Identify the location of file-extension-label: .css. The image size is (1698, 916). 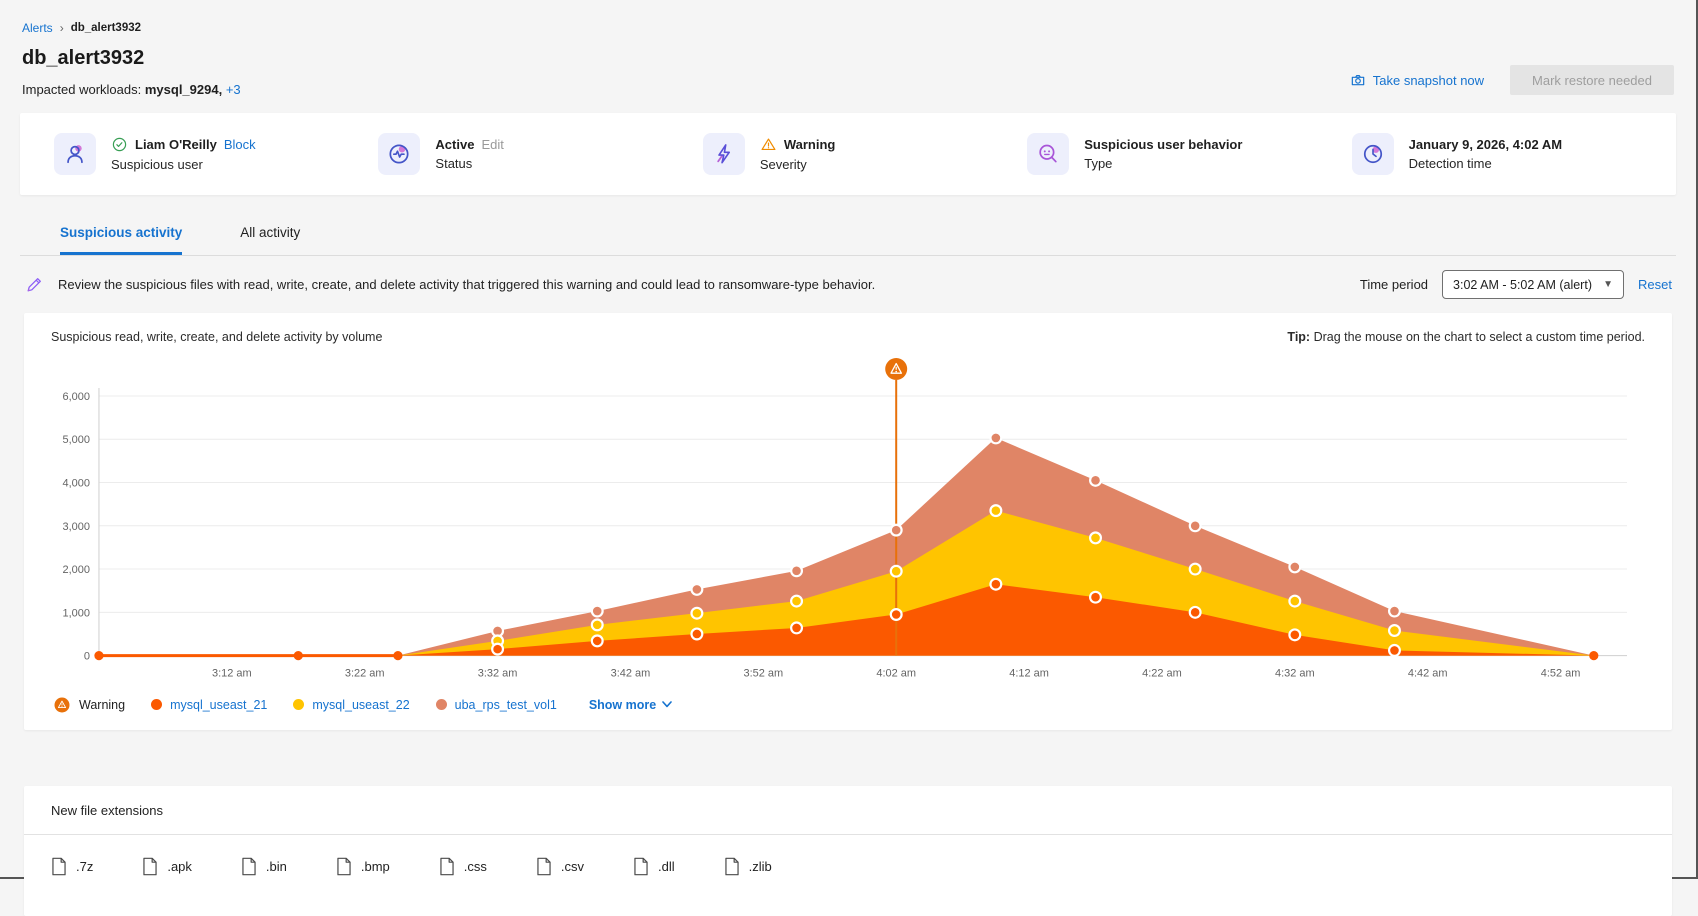
(475, 866).